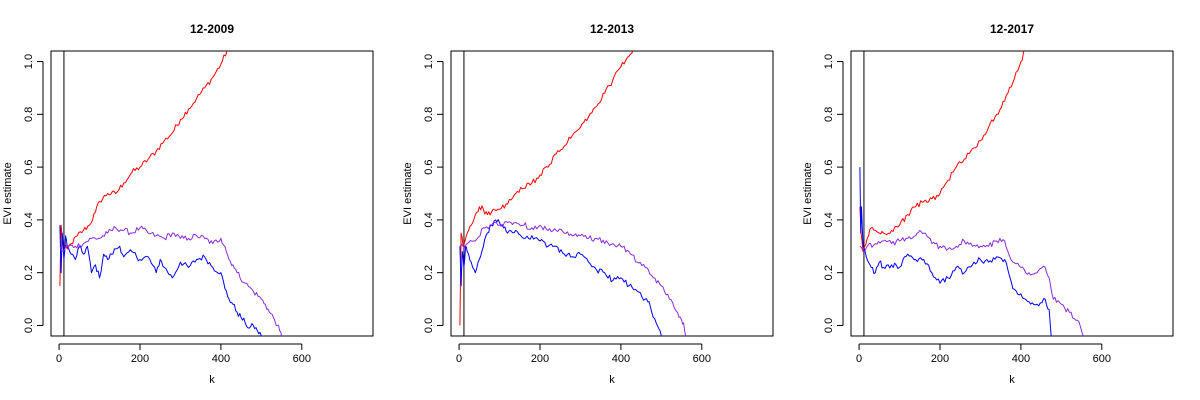 This screenshot has height=400, width=1200. I want to click on chart-title: 12-2013, so click(612, 29).